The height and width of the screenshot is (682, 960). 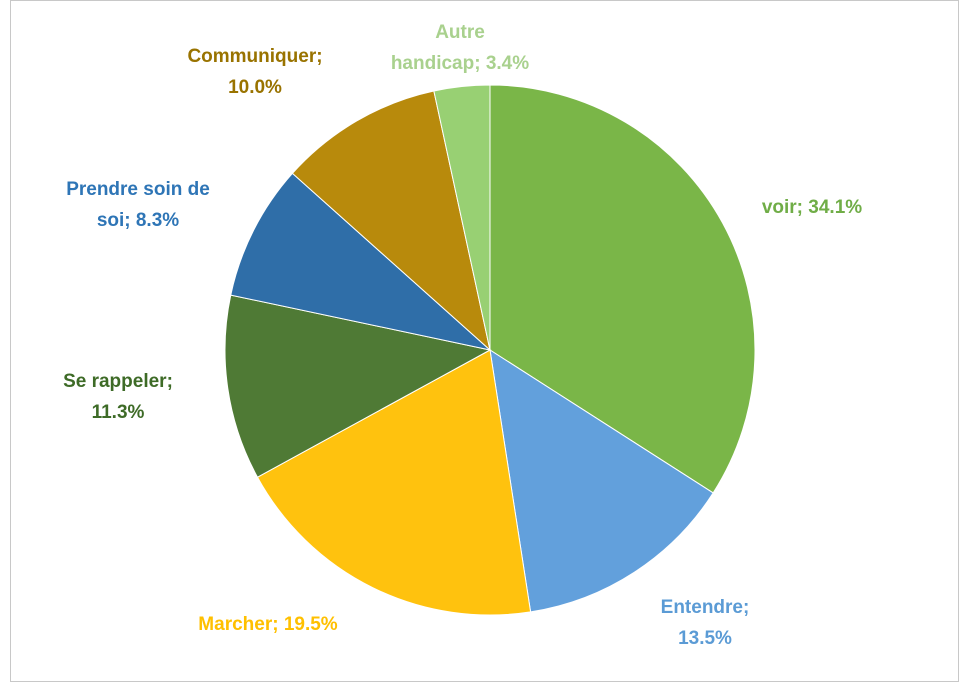 What do you see at coordinates (705, 638) in the screenshot?
I see `data-label-line: 13.5%` at bounding box center [705, 638].